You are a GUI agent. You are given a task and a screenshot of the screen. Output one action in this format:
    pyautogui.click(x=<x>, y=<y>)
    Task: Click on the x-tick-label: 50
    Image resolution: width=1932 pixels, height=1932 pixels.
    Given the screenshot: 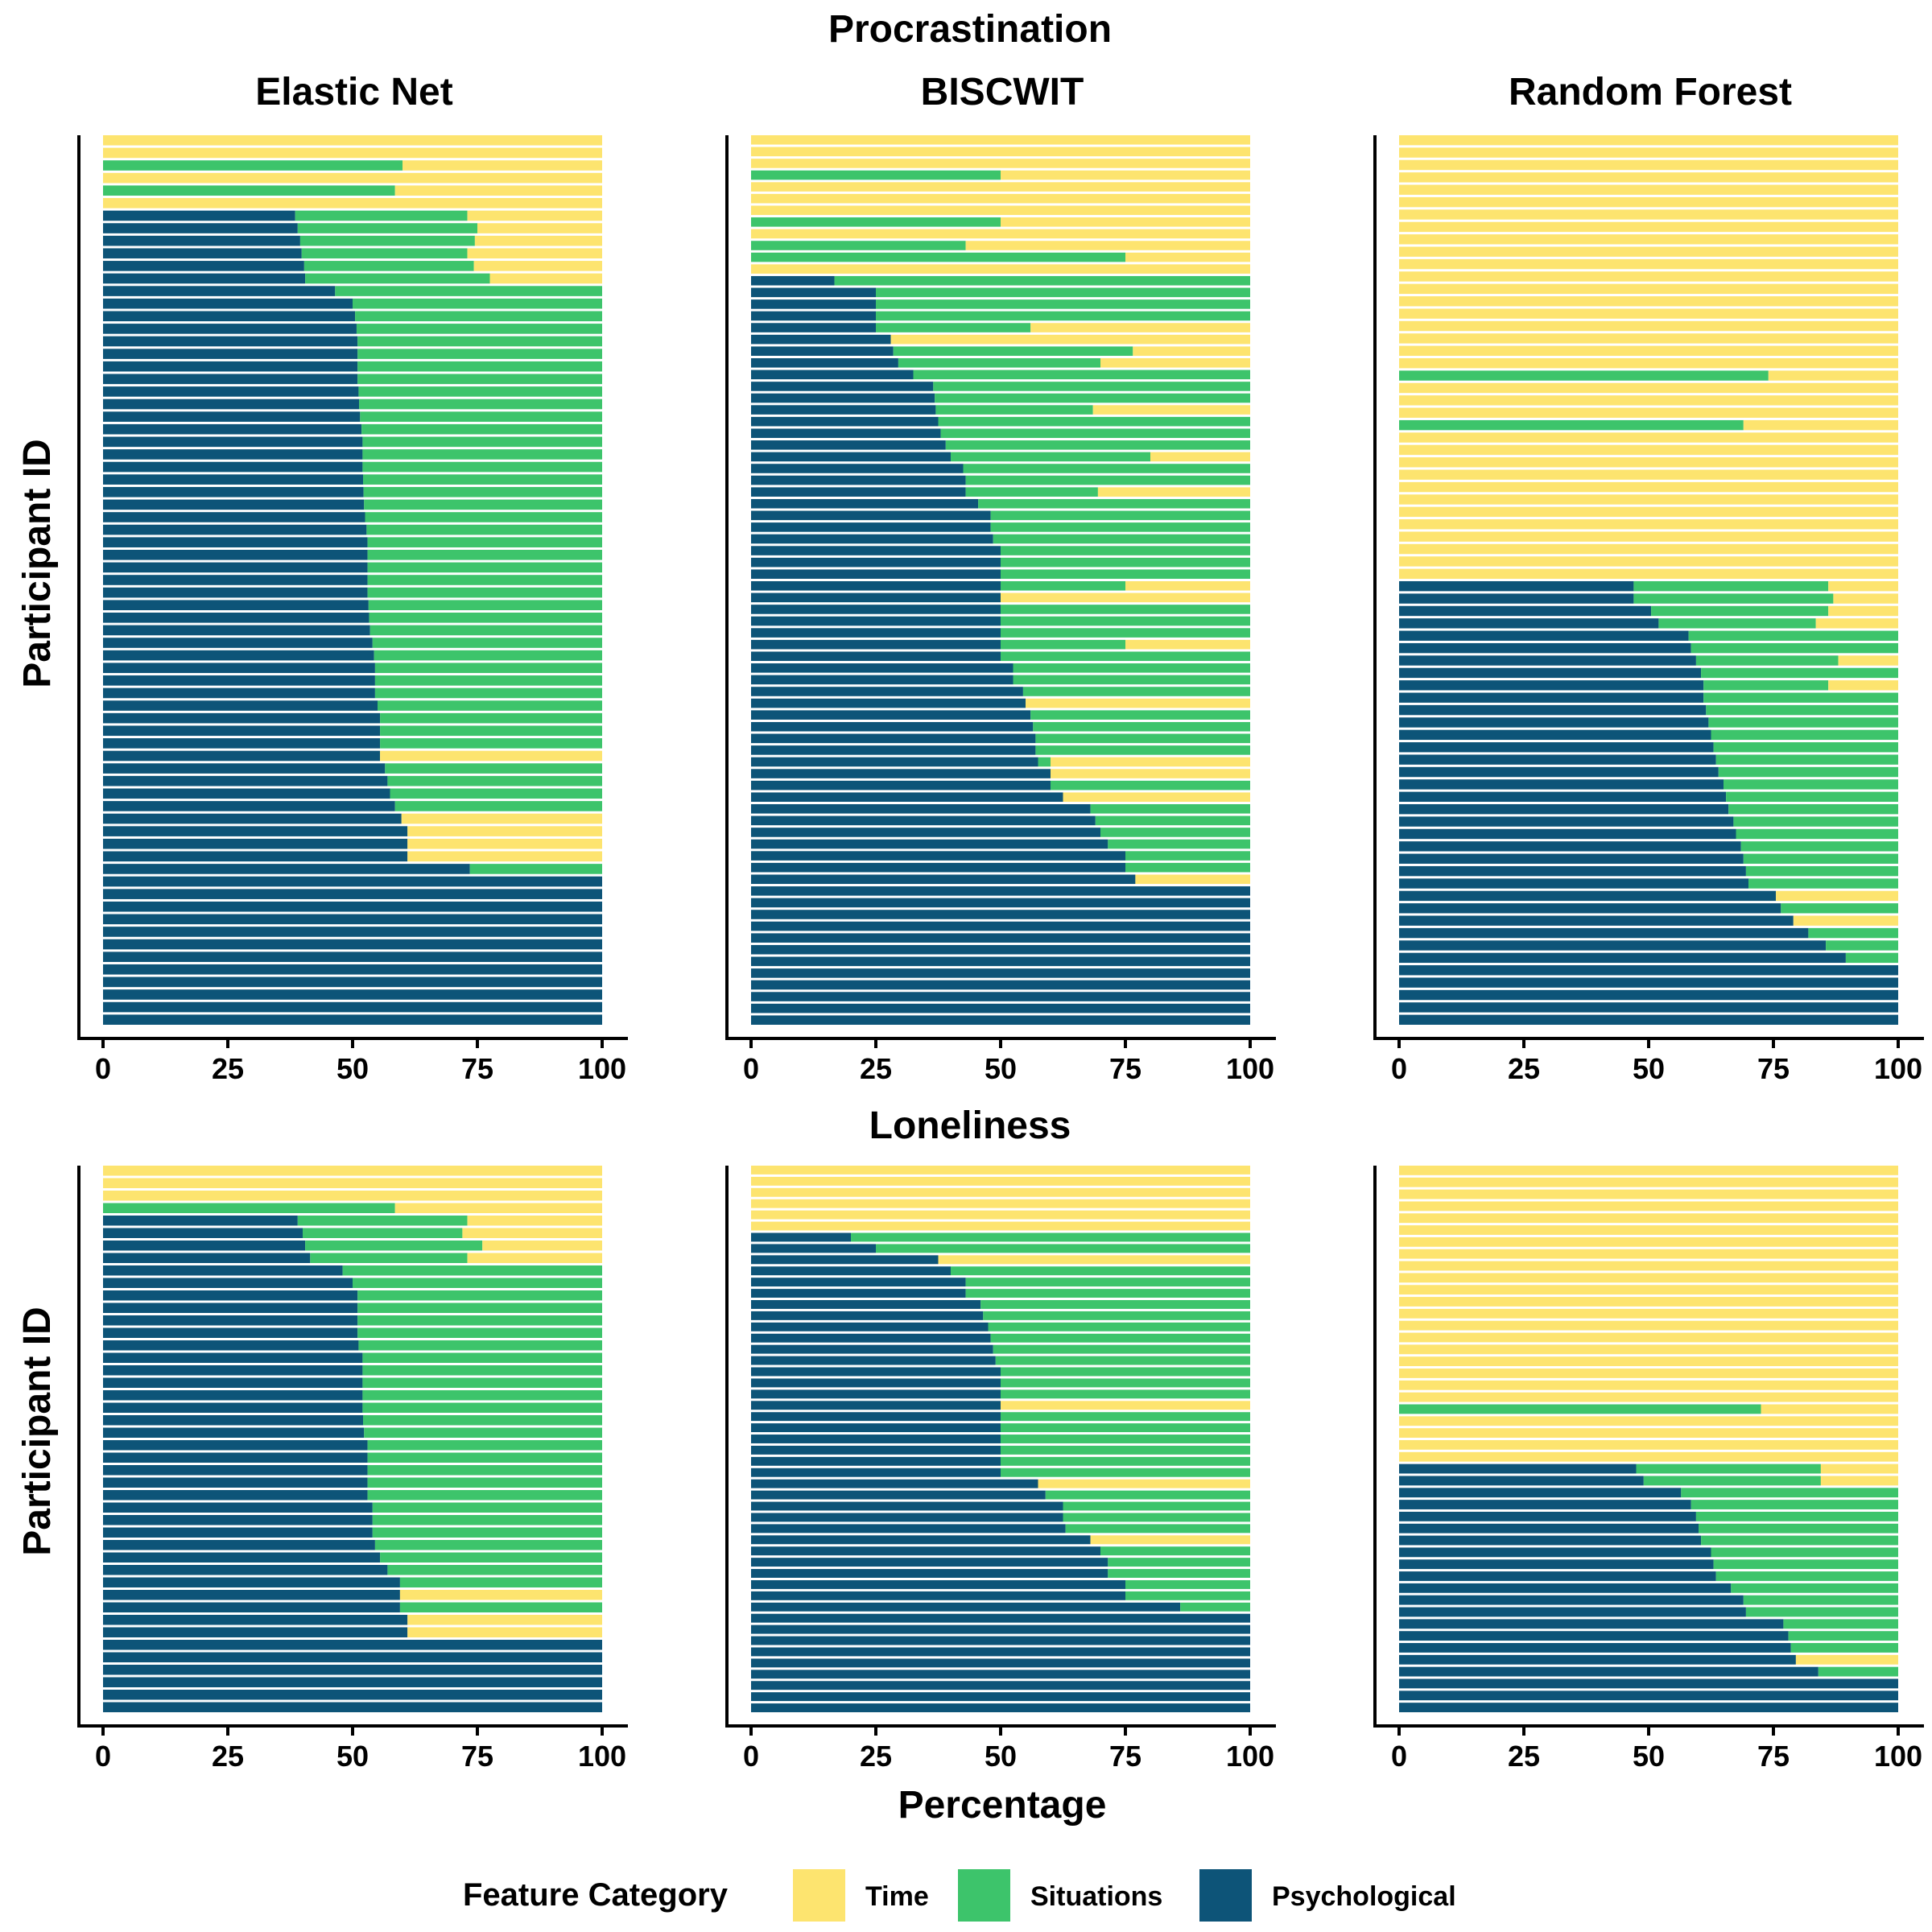 What is the action you would take?
    pyautogui.click(x=352, y=1756)
    